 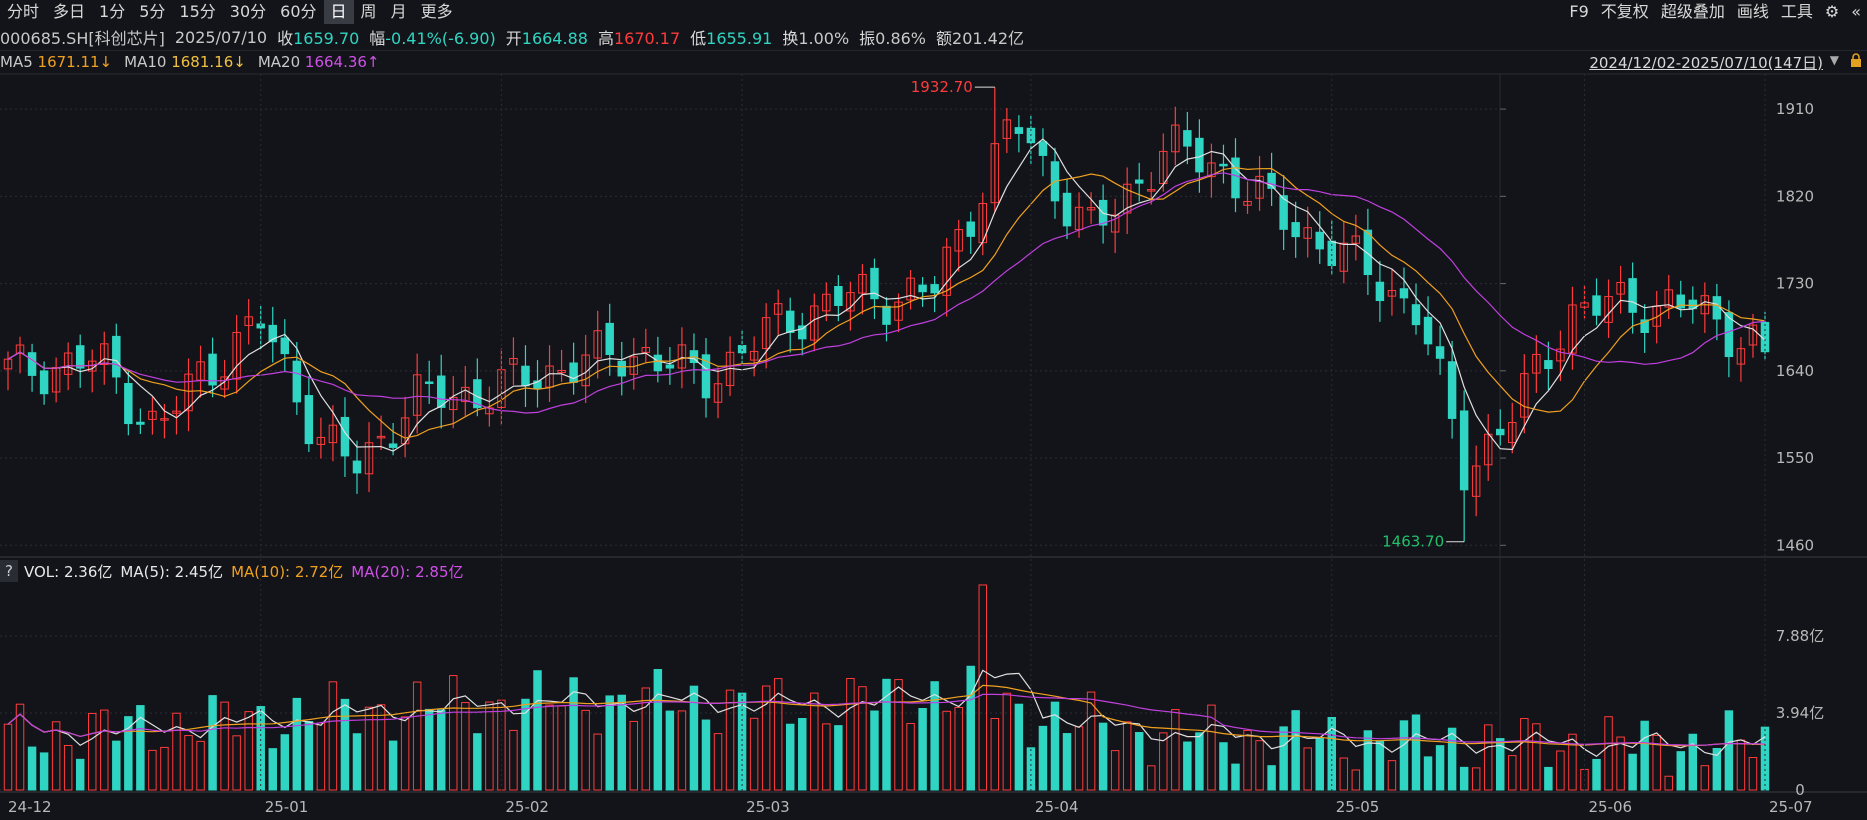 What do you see at coordinates (298, 11) in the screenshot?
I see `tab-6: 60分` at bounding box center [298, 11].